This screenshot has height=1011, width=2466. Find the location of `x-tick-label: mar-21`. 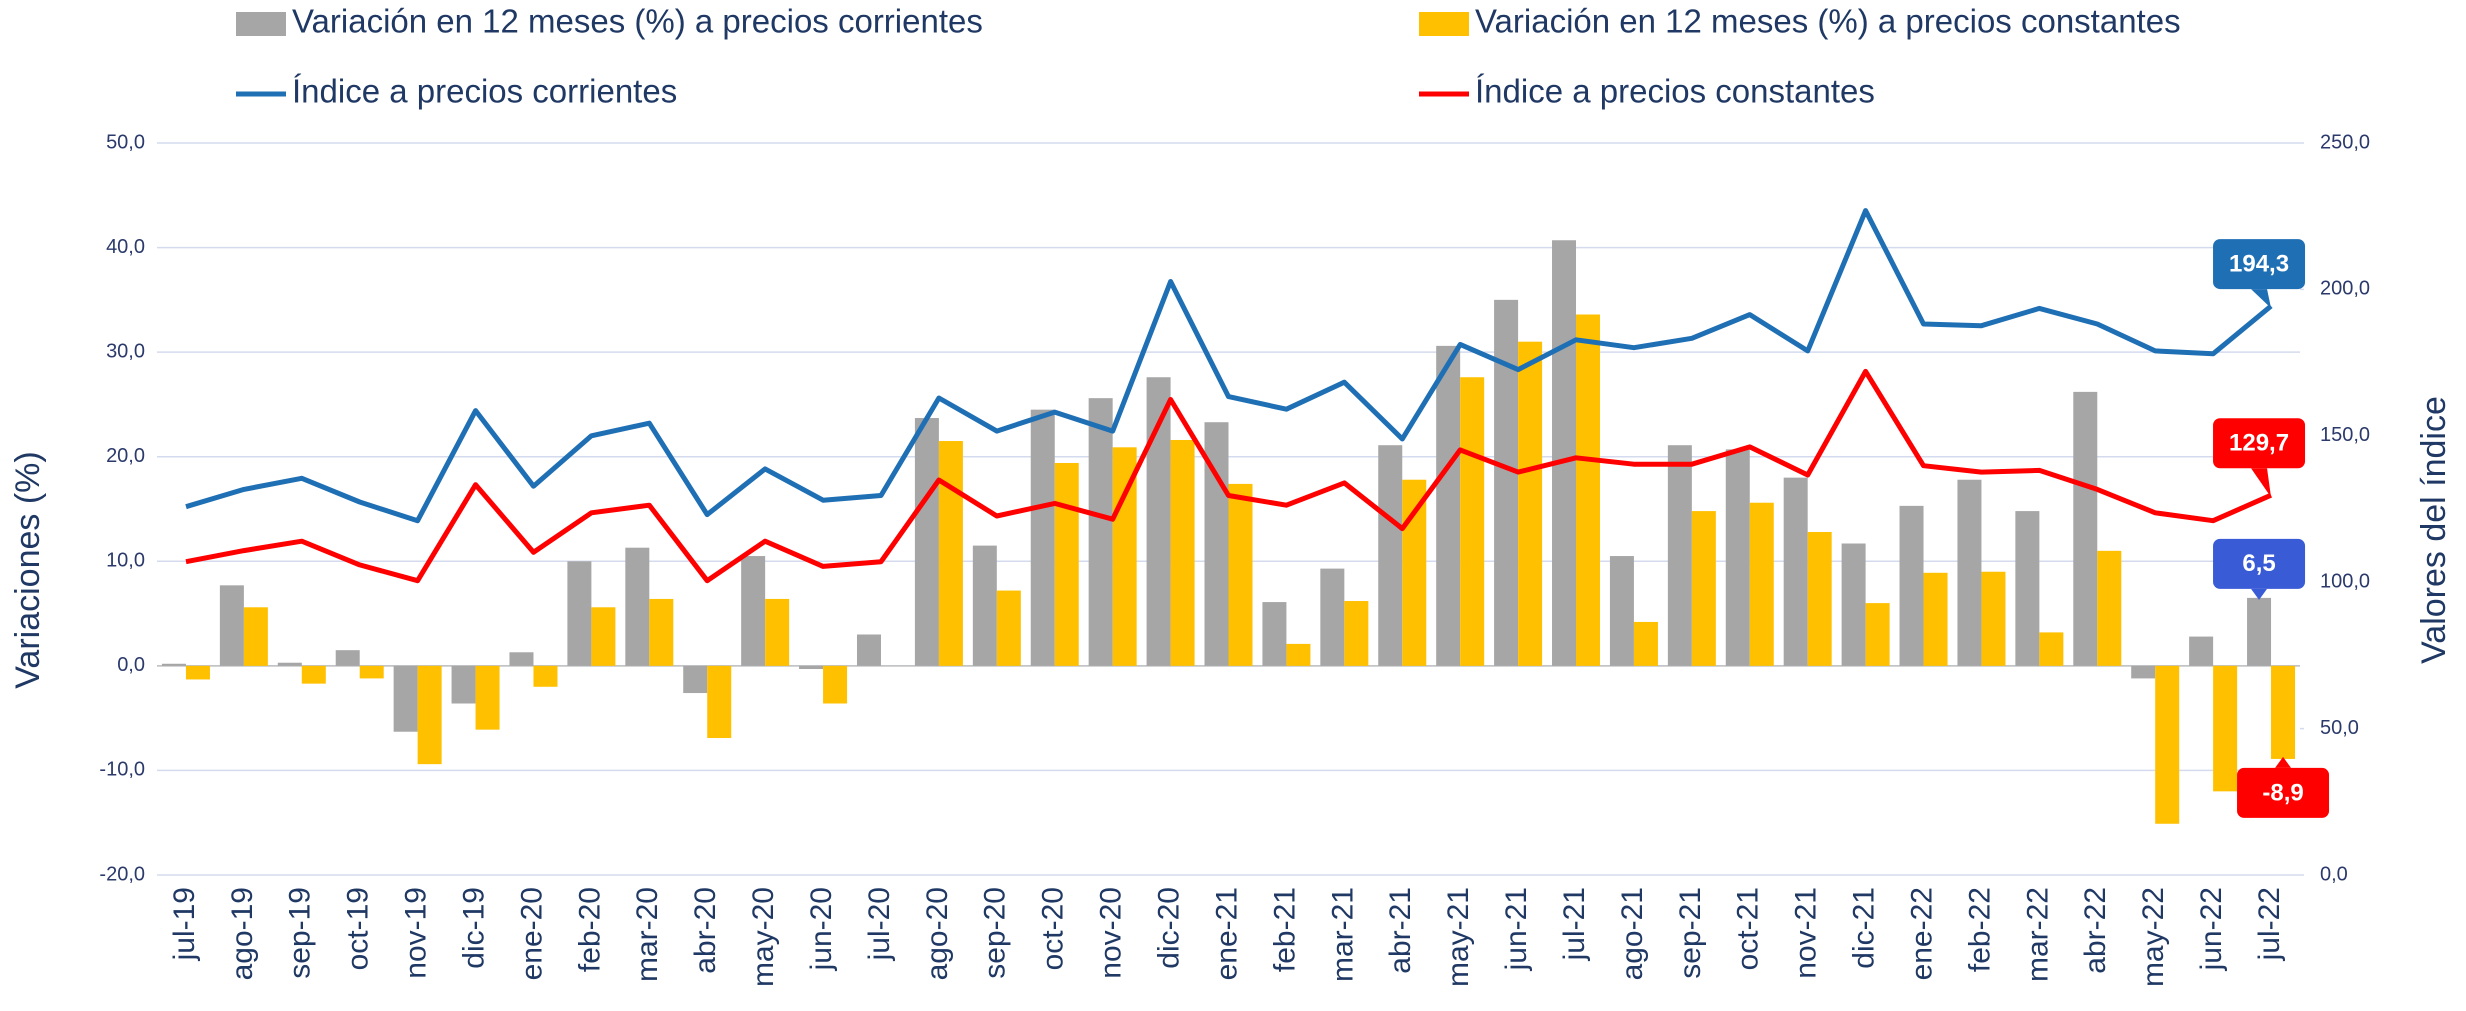

x-tick-label: mar-21 is located at coordinates (1342, 934).